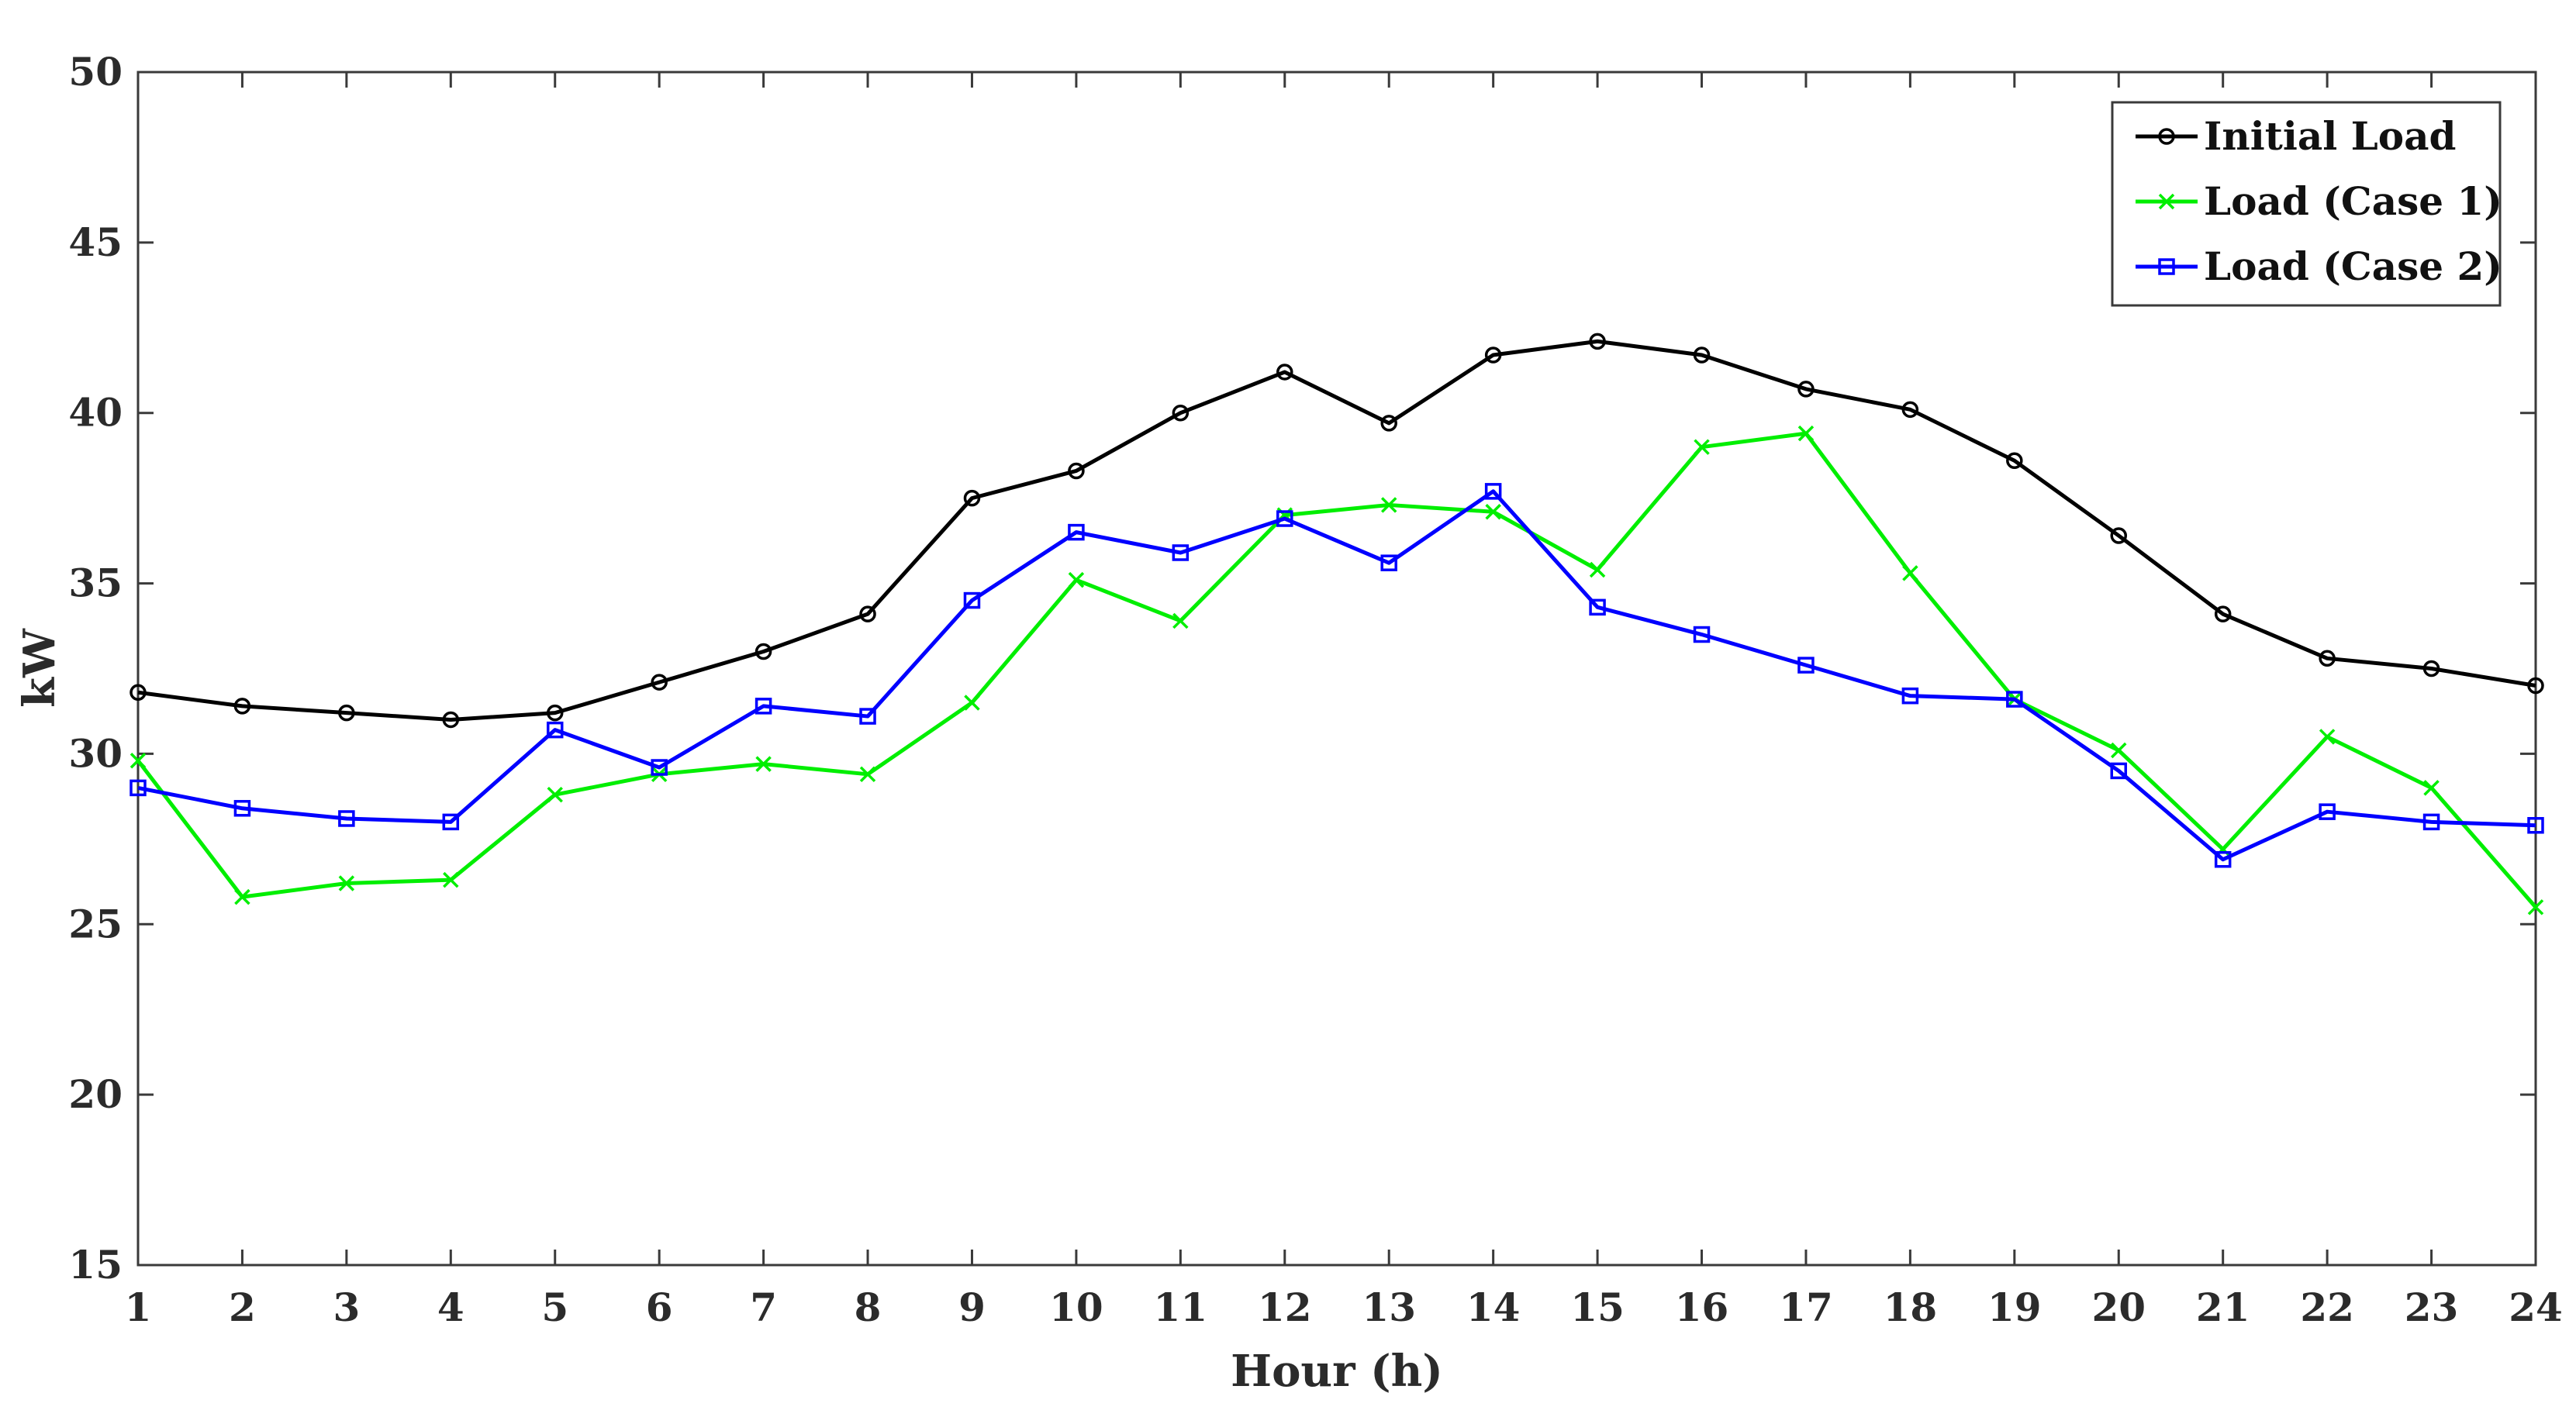  What do you see at coordinates (2353, 201) in the screenshot?
I see `legend-label: Load (Case 1)` at bounding box center [2353, 201].